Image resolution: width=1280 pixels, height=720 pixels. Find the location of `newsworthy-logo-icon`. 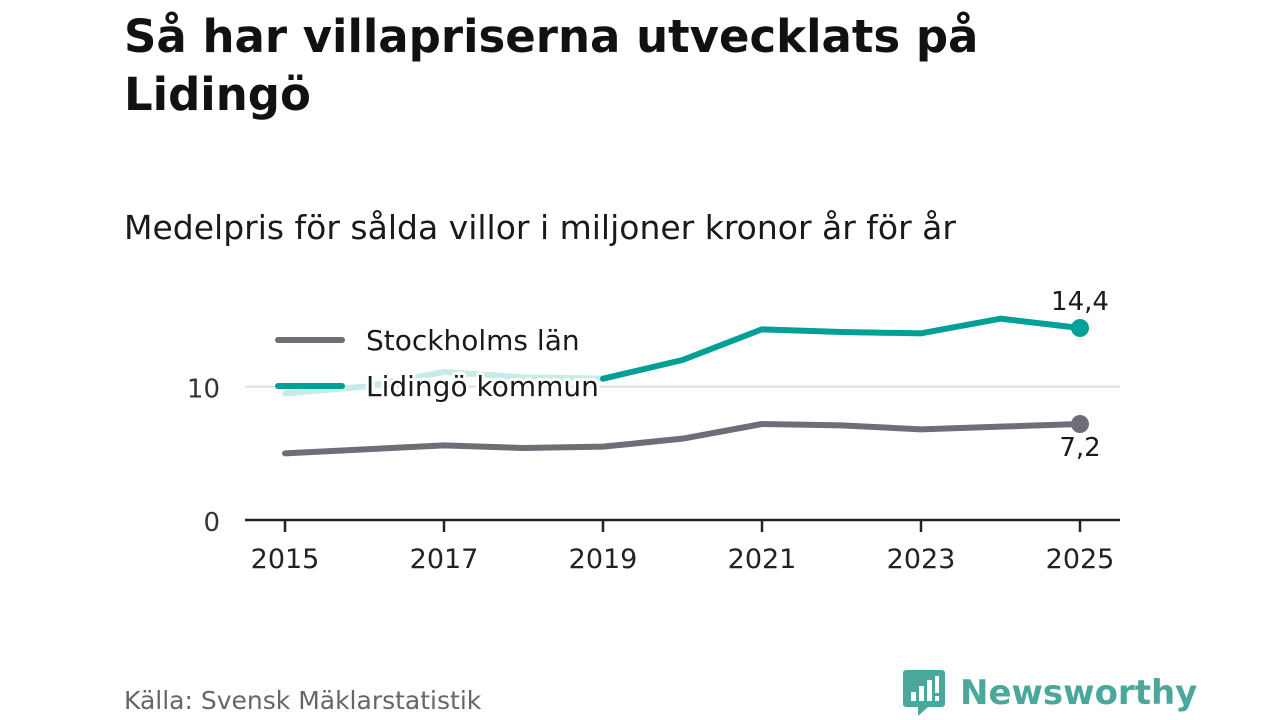

newsworthy-logo-icon is located at coordinates (924, 693).